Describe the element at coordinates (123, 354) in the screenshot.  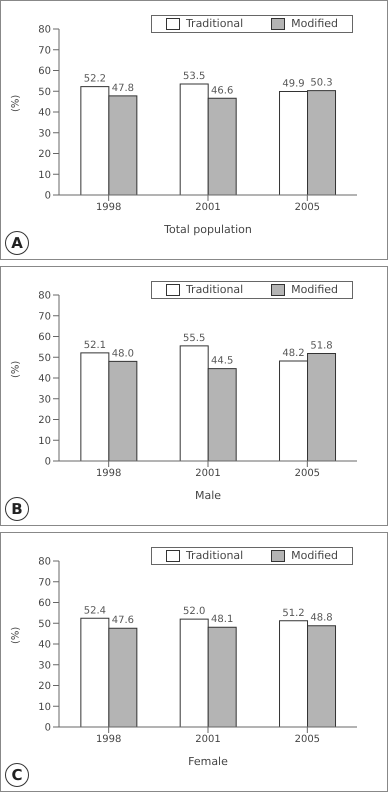
I see `data-label: 48.0` at that location.